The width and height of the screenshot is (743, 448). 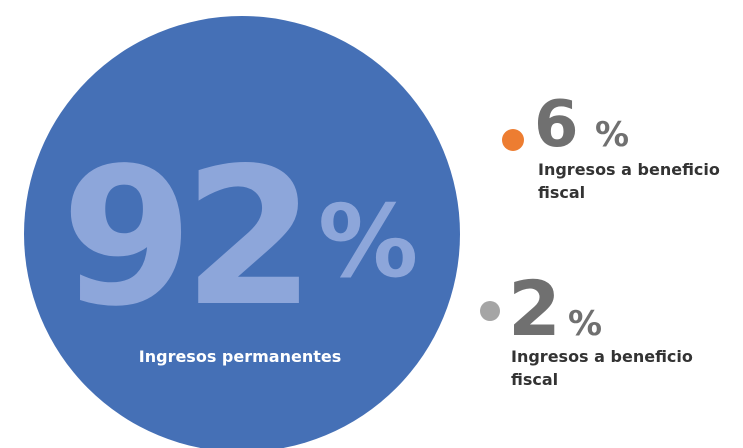 What do you see at coordinates (585, 324) in the screenshot?
I see `gray-unit: %` at bounding box center [585, 324].